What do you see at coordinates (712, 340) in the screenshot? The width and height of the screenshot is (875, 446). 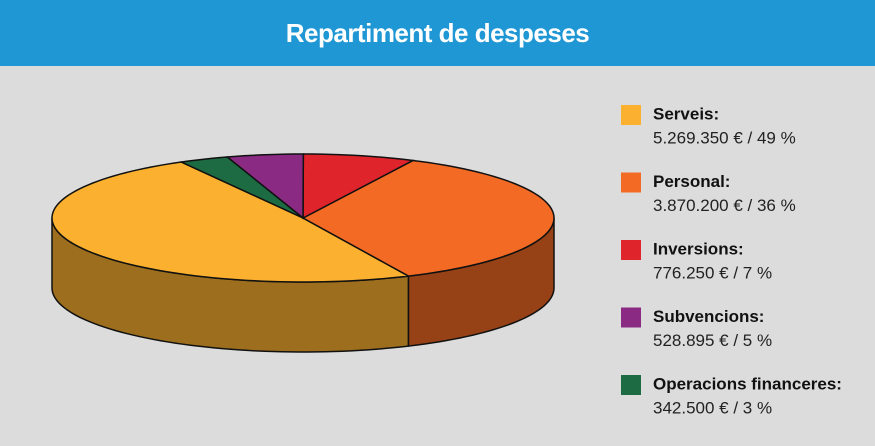 I see `value-label: 528.895 € / 5 %` at bounding box center [712, 340].